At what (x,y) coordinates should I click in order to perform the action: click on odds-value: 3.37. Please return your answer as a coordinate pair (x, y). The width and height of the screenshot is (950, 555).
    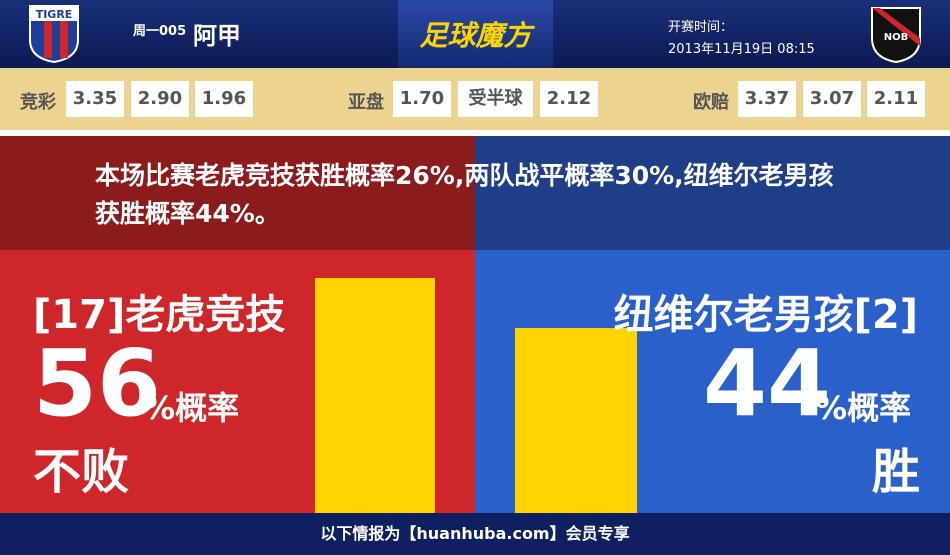
    Looking at the image, I should click on (767, 99).